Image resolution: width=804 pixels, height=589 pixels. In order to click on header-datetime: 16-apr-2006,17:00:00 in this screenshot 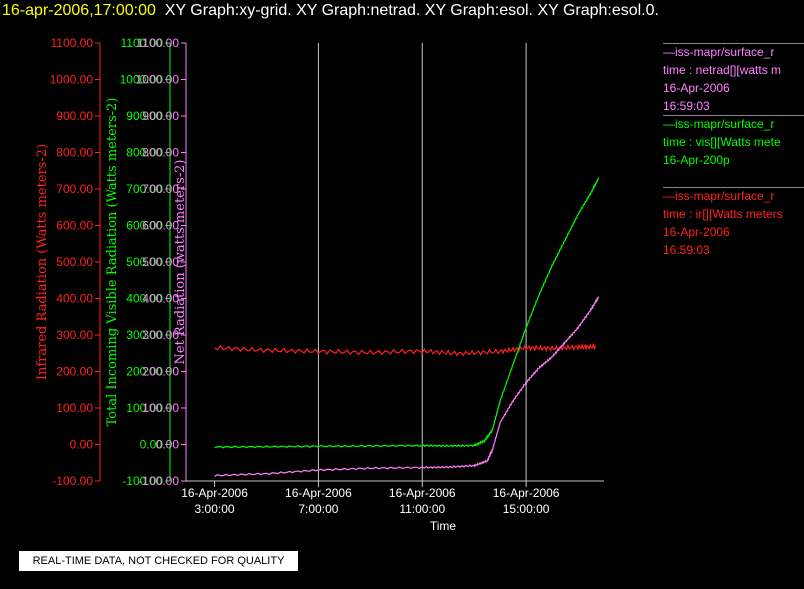, I will do `click(79, 10)`.